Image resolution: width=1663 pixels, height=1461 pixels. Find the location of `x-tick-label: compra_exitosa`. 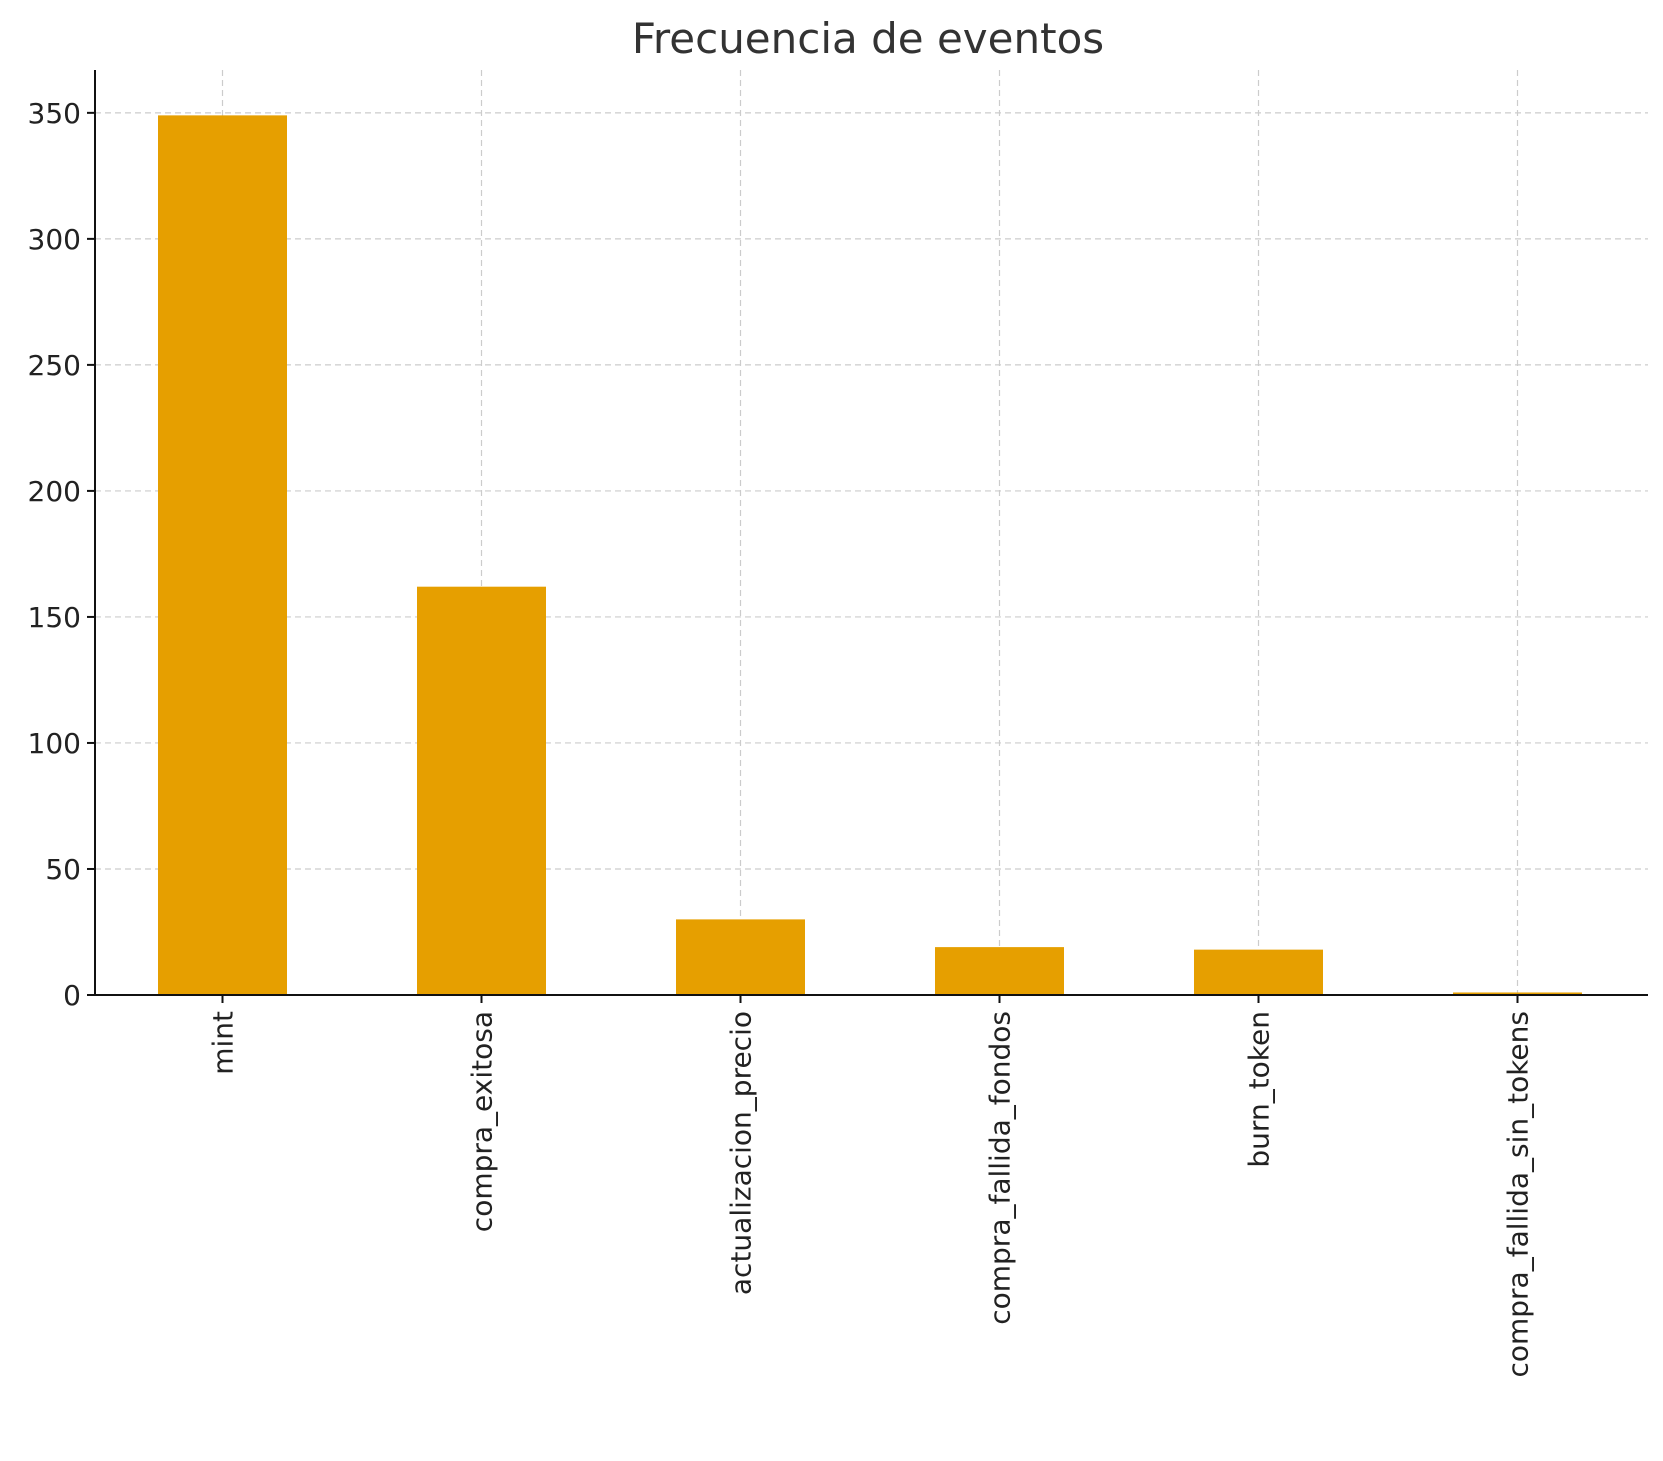

x-tick-label: compra_exitosa is located at coordinates (482, 1121).